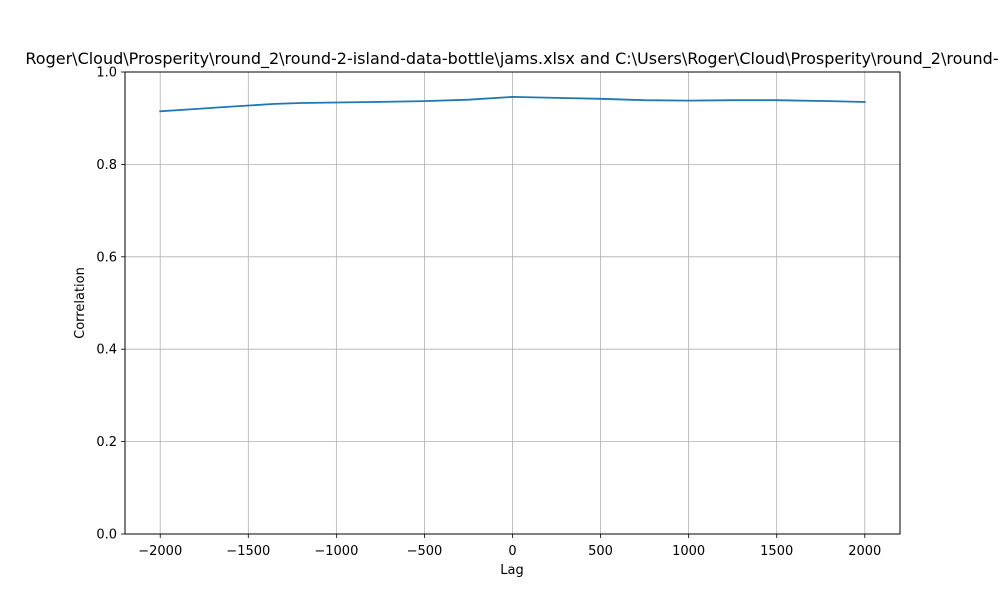 Image resolution: width=1000 pixels, height=600 pixels. Describe the element at coordinates (864, 551) in the screenshot. I see `x-tick-label: 2000` at that location.